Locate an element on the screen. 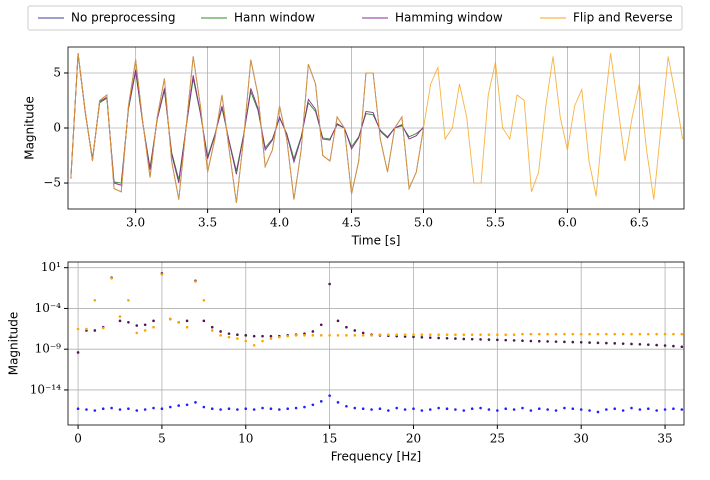 The width and height of the screenshot is (710, 480). x-tick-label: 5.5 is located at coordinates (495, 223).